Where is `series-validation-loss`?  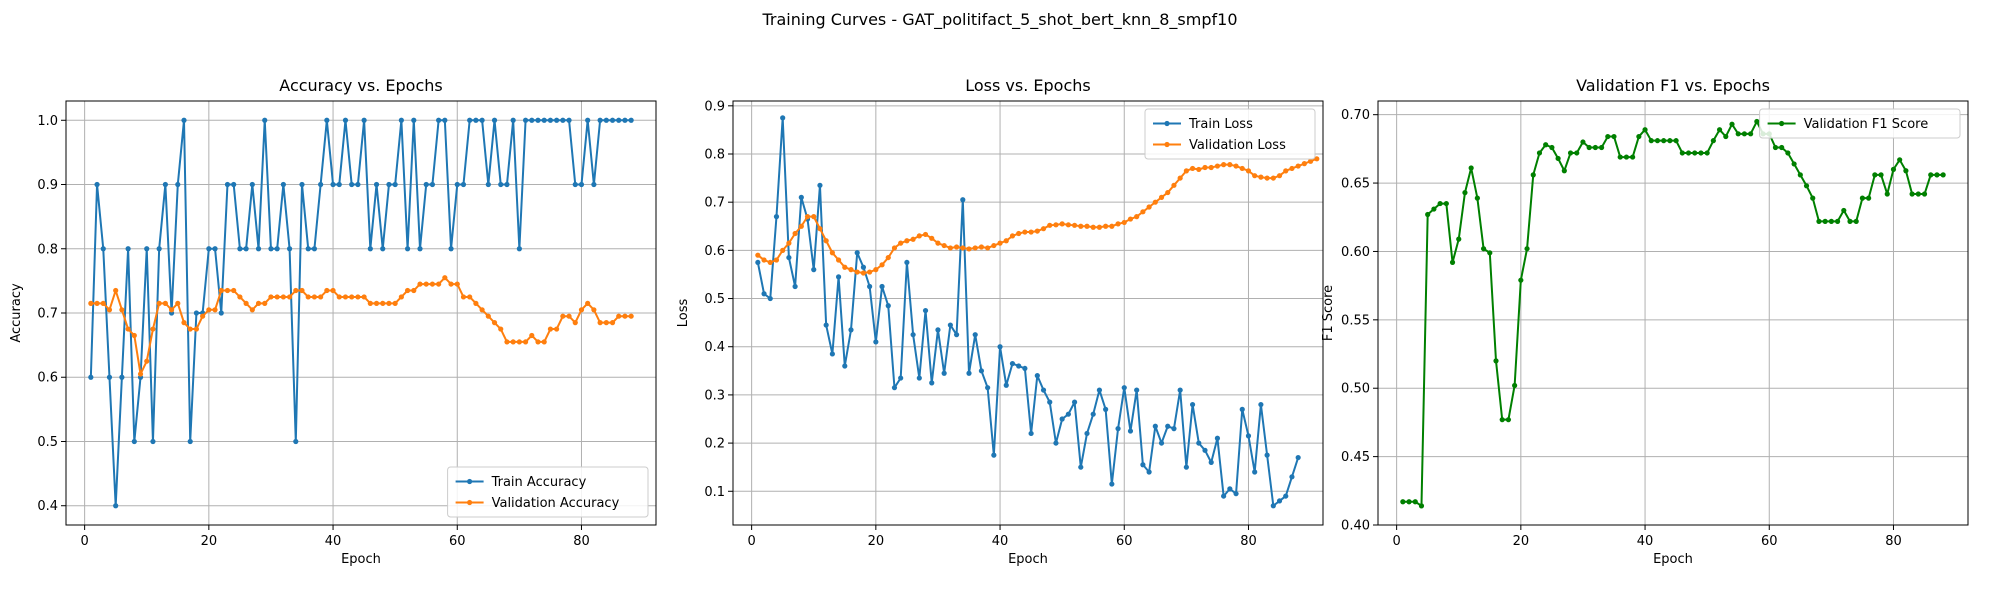 series-validation-loss is located at coordinates (1037, 216).